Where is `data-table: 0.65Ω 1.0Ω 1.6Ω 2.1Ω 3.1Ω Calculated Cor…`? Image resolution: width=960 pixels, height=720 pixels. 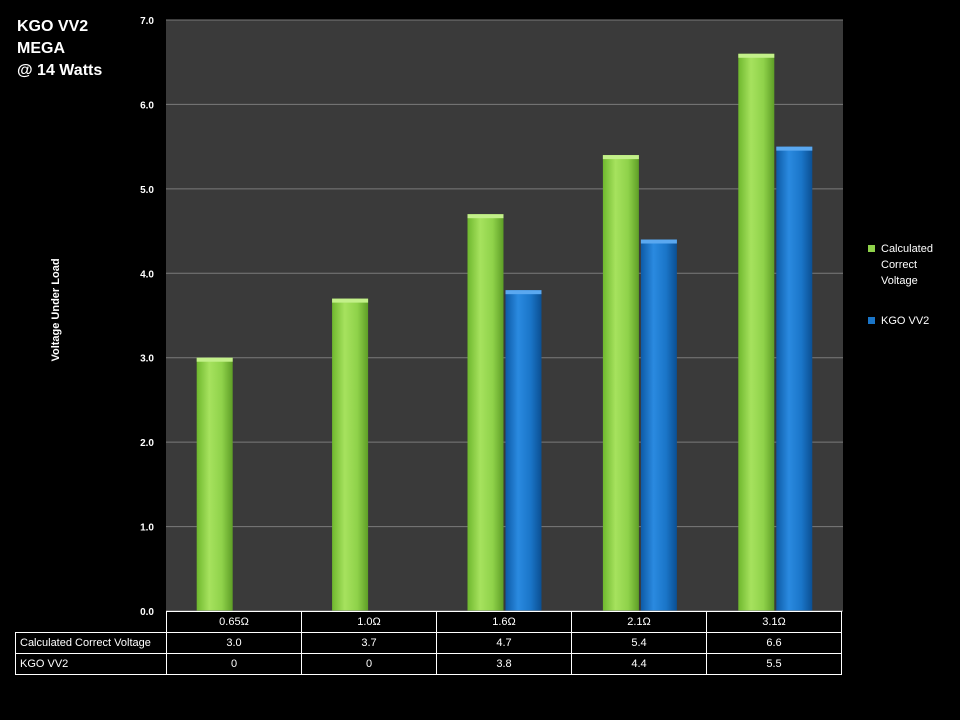 data-table: 0.65Ω 1.0Ω 1.6Ω 2.1Ω 3.1Ω Calculated Cor… is located at coordinates (428, 643).